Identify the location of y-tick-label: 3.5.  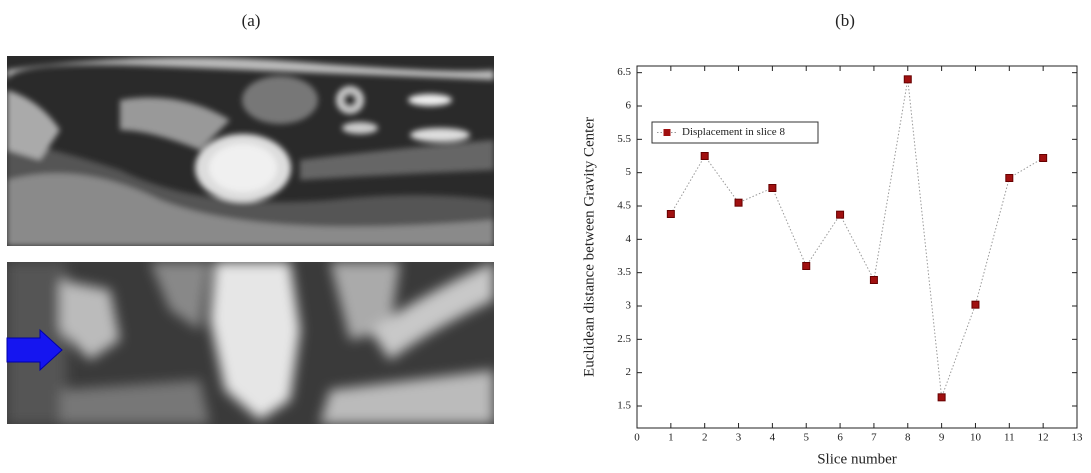
(624, 272).